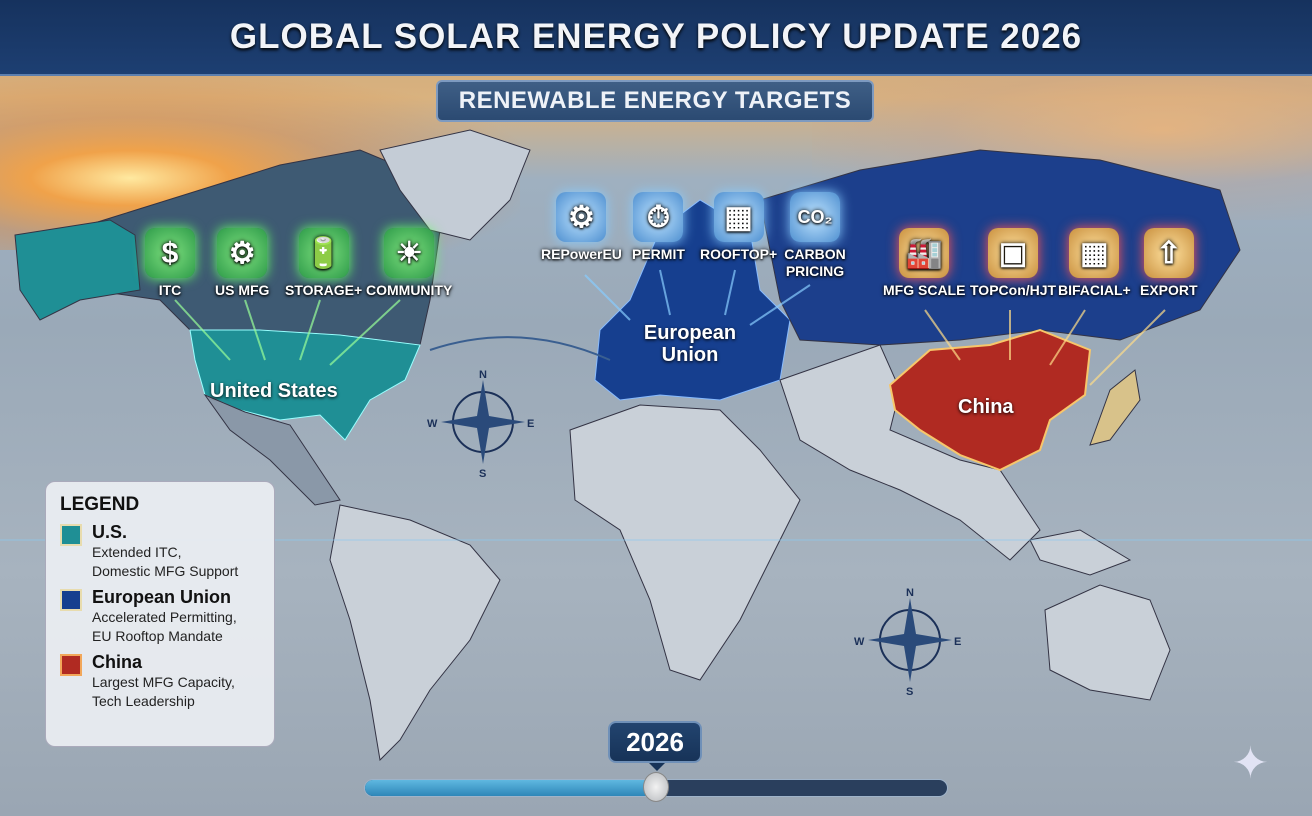 The width and height of the screenshot is (1312, 816). Describe the element at coordinates (272, 449) in the screenshot. I see `mexico-central-america` at that location.